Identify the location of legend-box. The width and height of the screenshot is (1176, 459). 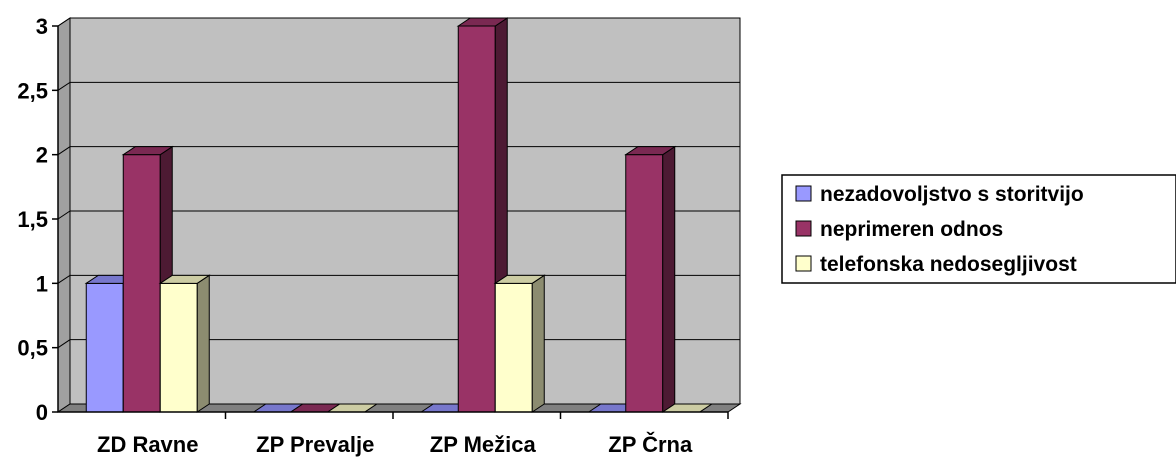
(978, 229).